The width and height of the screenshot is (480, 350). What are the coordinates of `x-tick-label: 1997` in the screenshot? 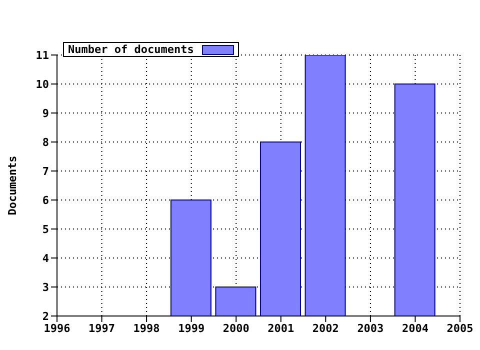 It's located at (102, 328).